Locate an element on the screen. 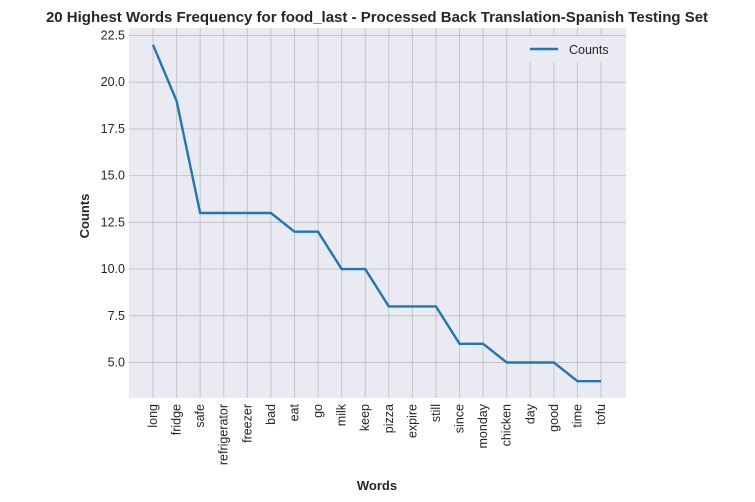 This screenshot has width=755, height=502. y-tick-label: 12.5 is located at coordinates (113, 222).